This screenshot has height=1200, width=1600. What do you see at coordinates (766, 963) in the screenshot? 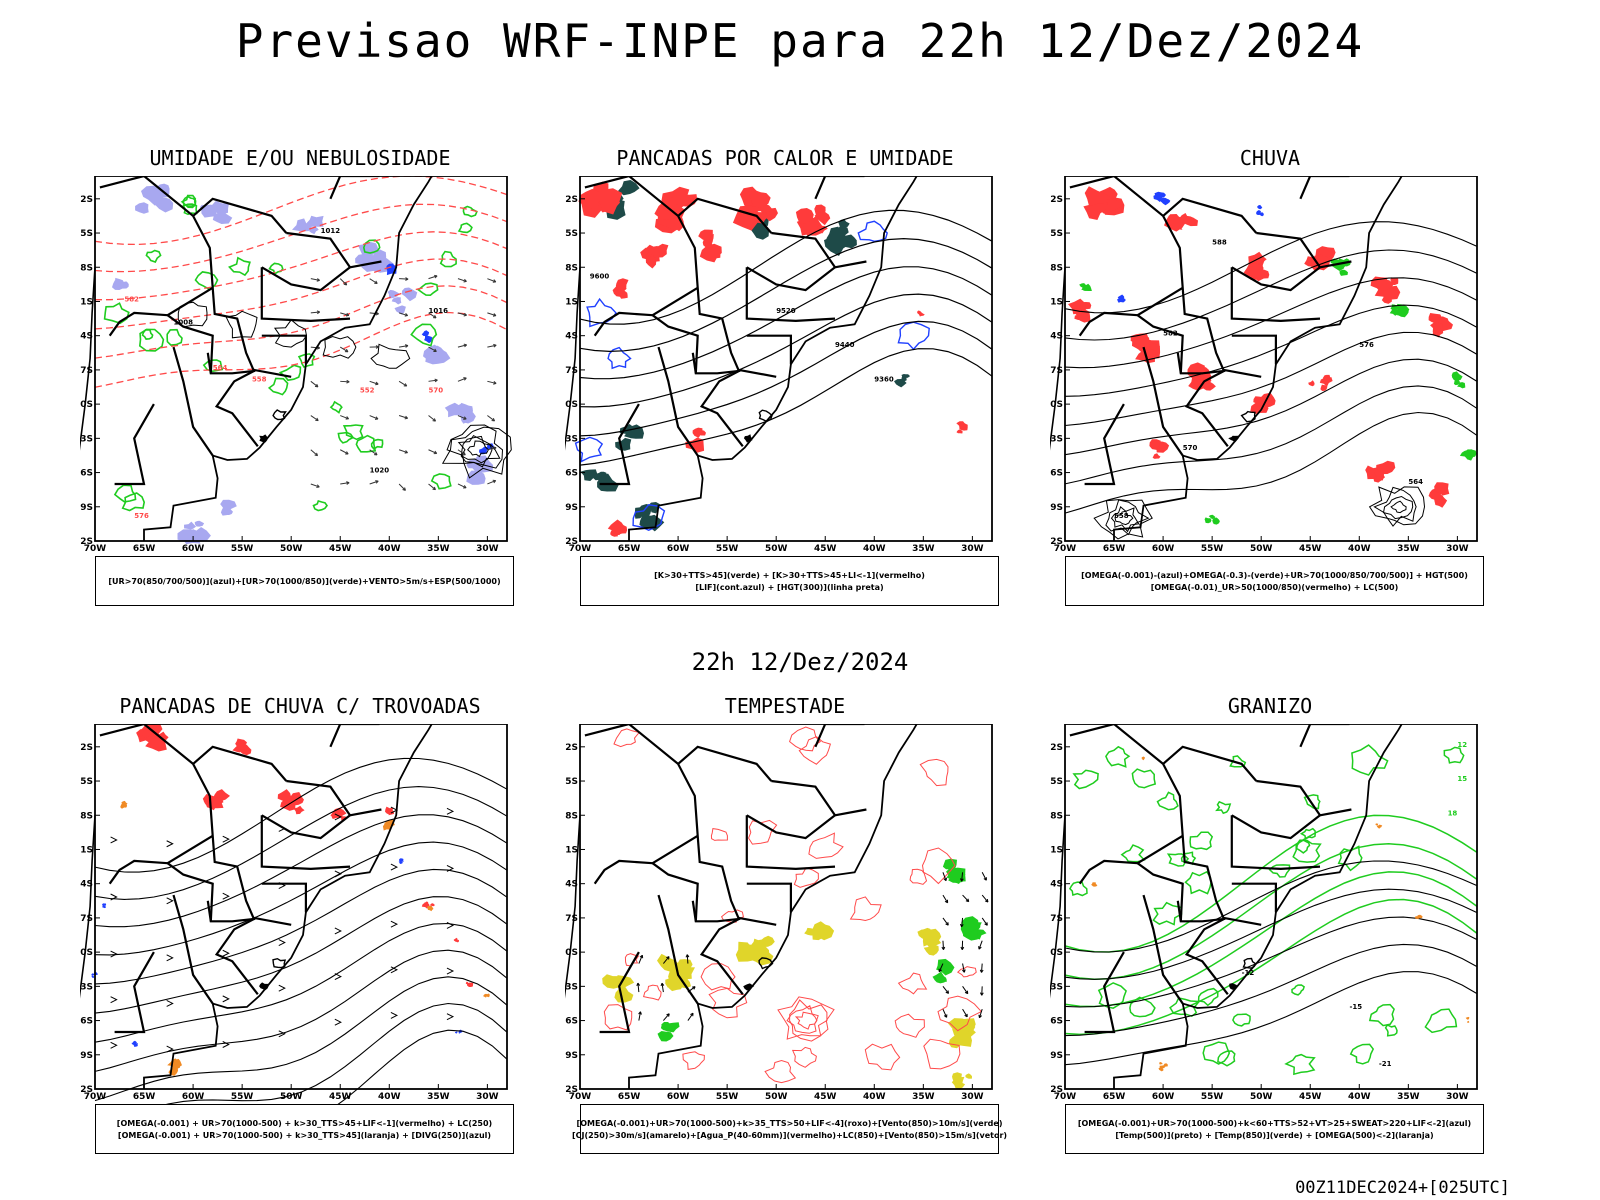
I see `lake-outline` at bounding box center [766, 963].